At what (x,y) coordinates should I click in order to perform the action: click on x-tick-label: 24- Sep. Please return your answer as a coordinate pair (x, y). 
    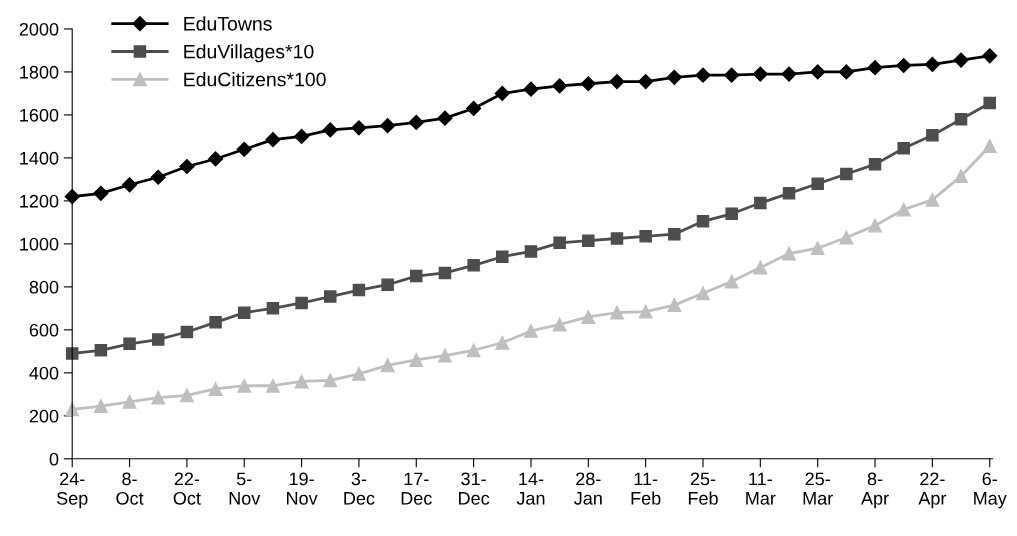
    Looking at the image, I should click on (72, 490).